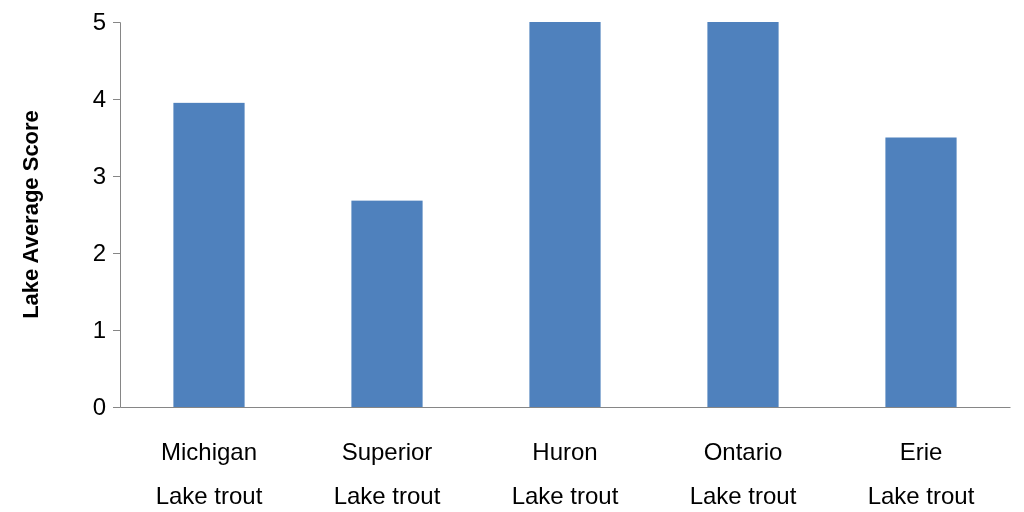  Describe the element at coordinates (921, 473) in the screenshot. I see `x-tick-label: Erie Lake trout` at that location.